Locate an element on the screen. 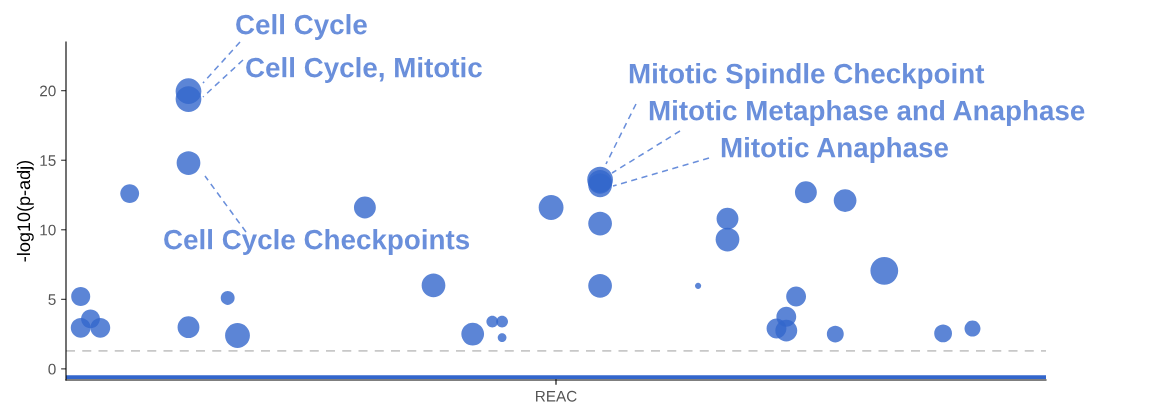 The image size is (1164, 407). y-axis-title: -log10(p-adj) is located at coordinates (25, 211).